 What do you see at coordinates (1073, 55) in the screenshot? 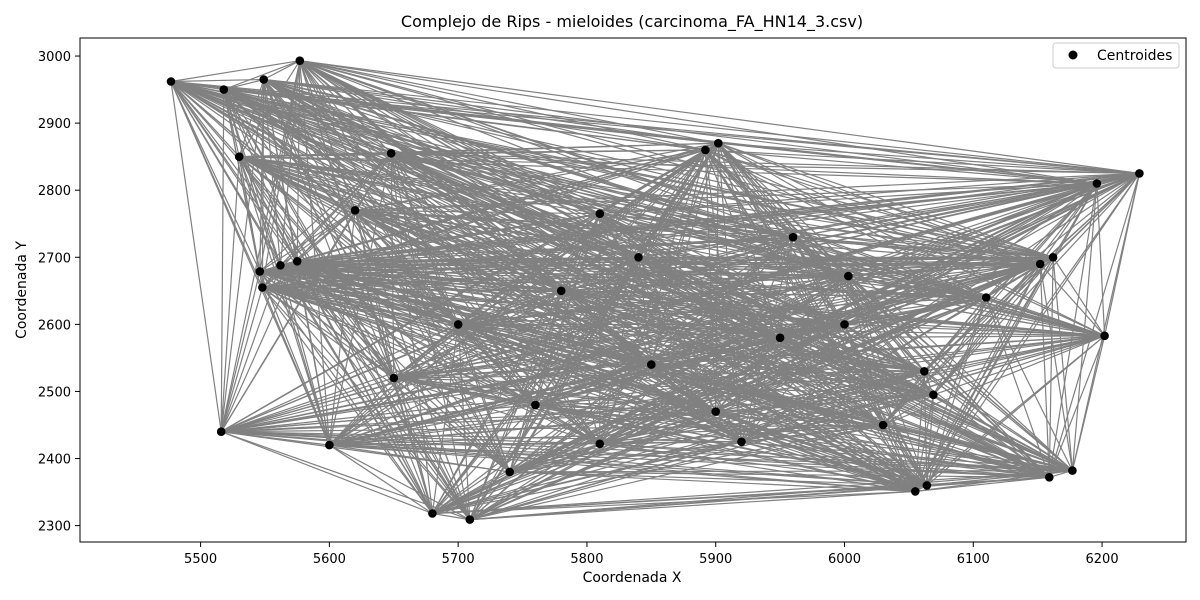
I see `legend-marker` at bounding box center [1073, 55].